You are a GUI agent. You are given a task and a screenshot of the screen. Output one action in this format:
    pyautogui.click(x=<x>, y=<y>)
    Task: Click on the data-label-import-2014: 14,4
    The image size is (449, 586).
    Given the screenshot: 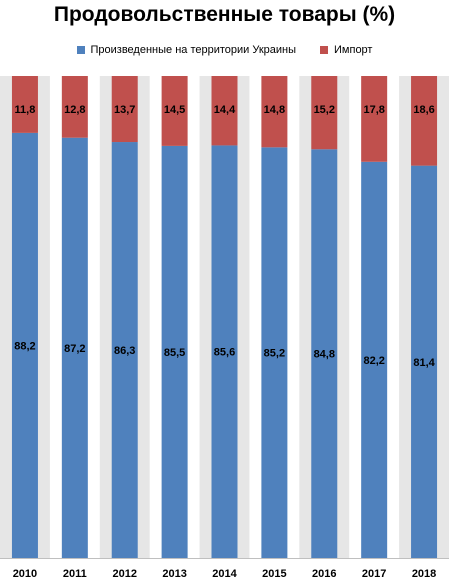 What is the action you would take?
    pyautogui.click(x=225, y=110)
    